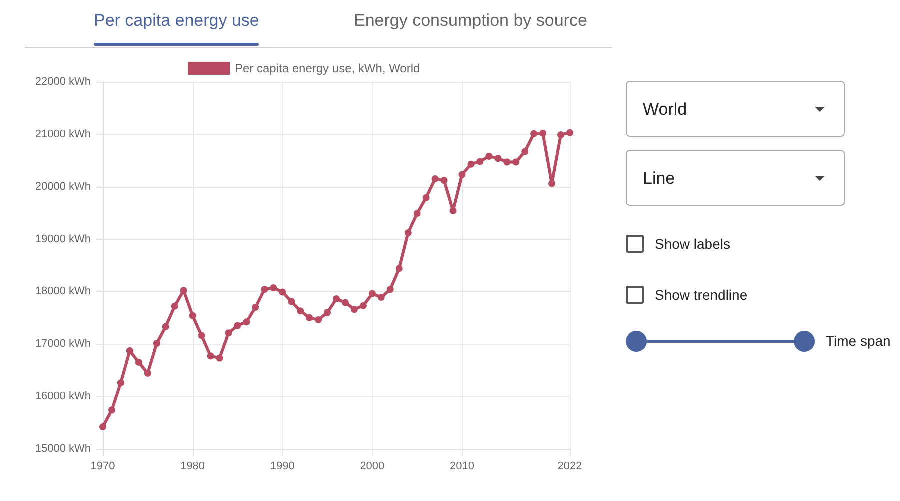  I want to click on text: Show labels, so click(692, 244).